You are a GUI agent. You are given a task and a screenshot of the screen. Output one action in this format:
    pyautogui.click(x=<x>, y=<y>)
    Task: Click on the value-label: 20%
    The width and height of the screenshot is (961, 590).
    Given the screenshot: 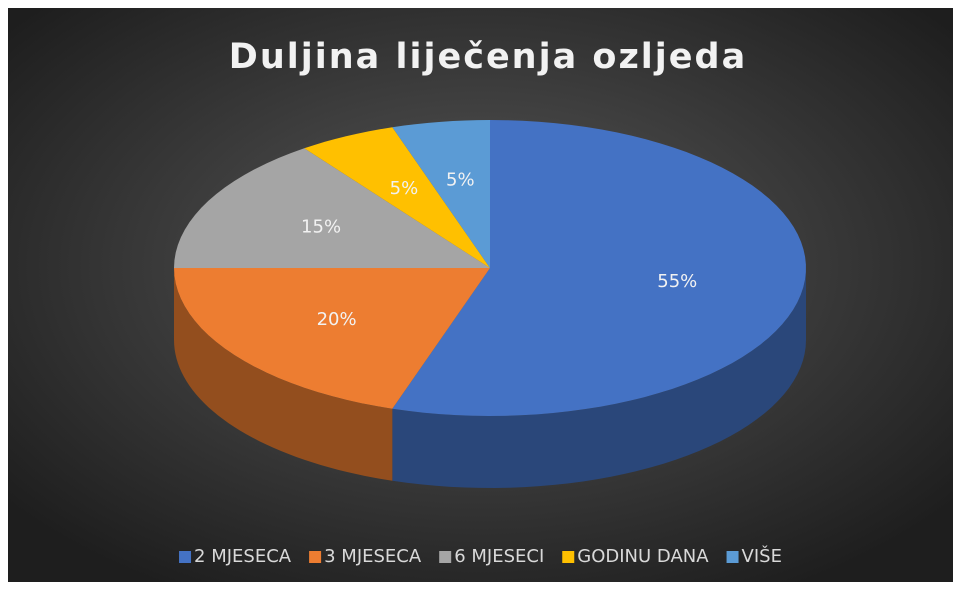 What is the action you would take?
    pyautogui.click(x=337, y=319)
    